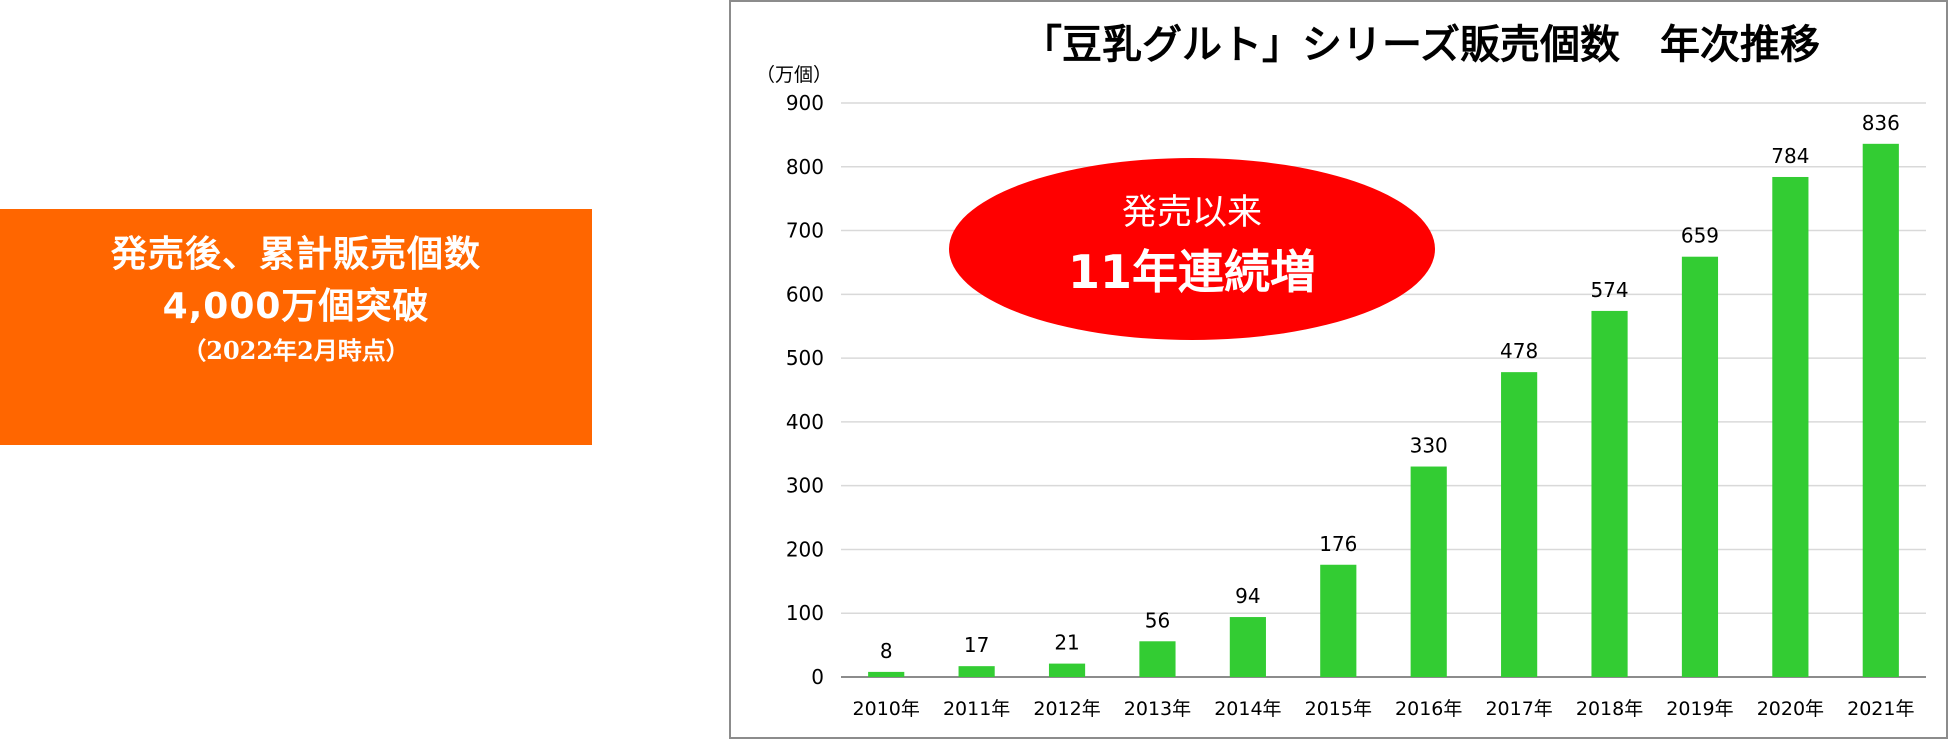 Image resolution: width=1950 pixels, height=741 pixels. Describe the element at coordinates (1192, 213) in the screenshot. I see `callout-line1: 発売以来` at that location.